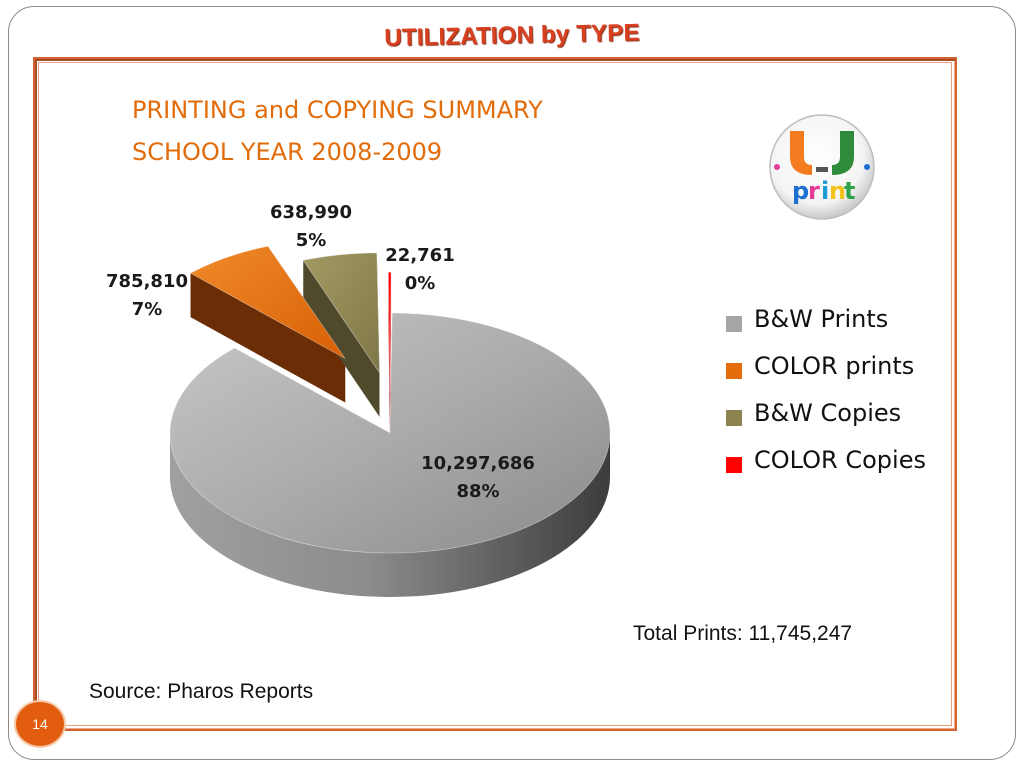  What do you see at coordinates (743, 633) in the screenshot?
I see `total-prints-text: Total Prints: 11,745,247` at bounding box center [743, 633].